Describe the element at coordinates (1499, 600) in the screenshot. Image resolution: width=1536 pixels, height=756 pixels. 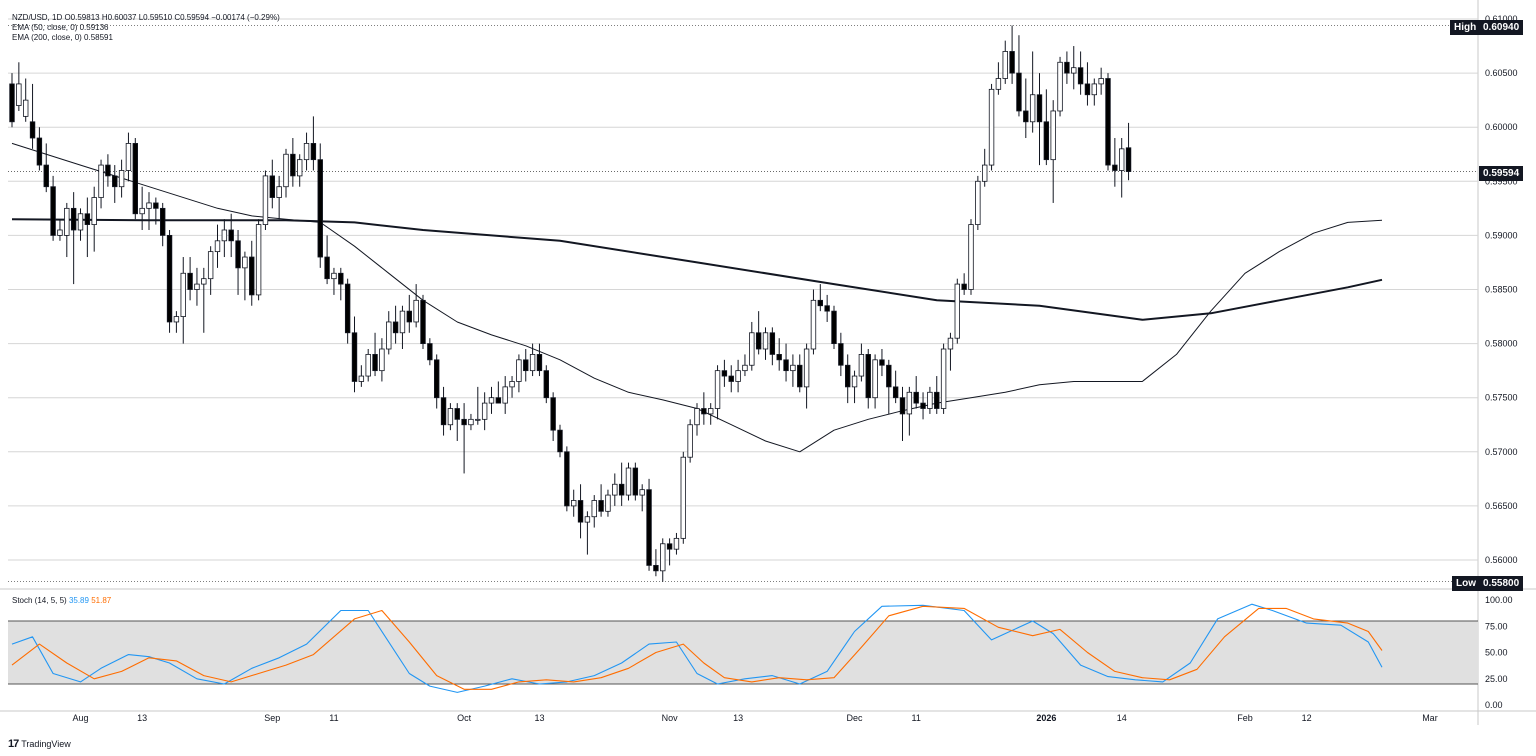
I see `stoch-tick-label: 100.00` at that location.